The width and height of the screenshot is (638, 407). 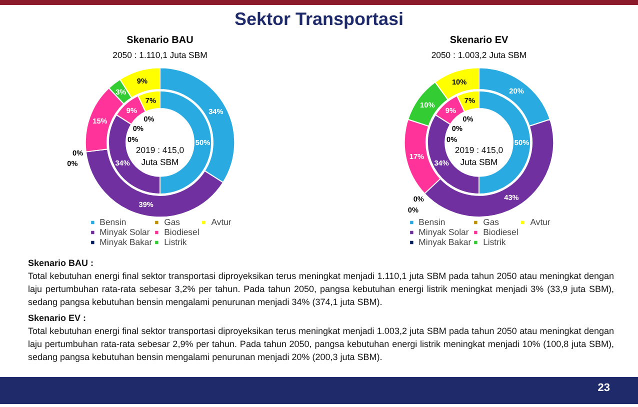 I want to click on chart-subtitle: 2050 : 1.110,1 Juta SBM, so click(x=160, y=55).